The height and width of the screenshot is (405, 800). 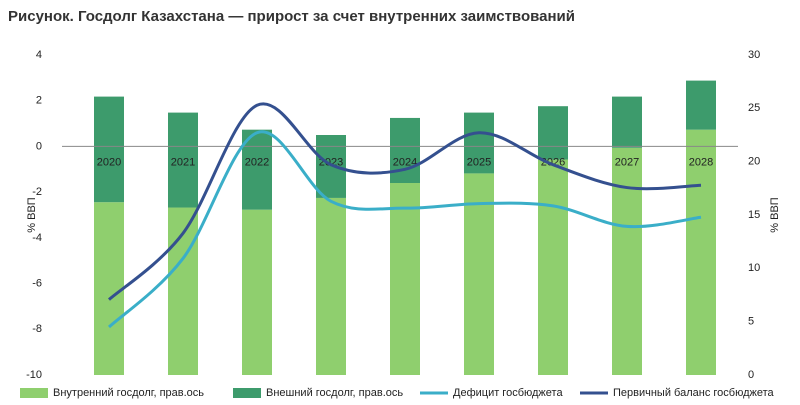 What do you see at coordinates (37, 192) in the screenshot?
I see `y-tick-label: -2` at bounding box center [37, 192].